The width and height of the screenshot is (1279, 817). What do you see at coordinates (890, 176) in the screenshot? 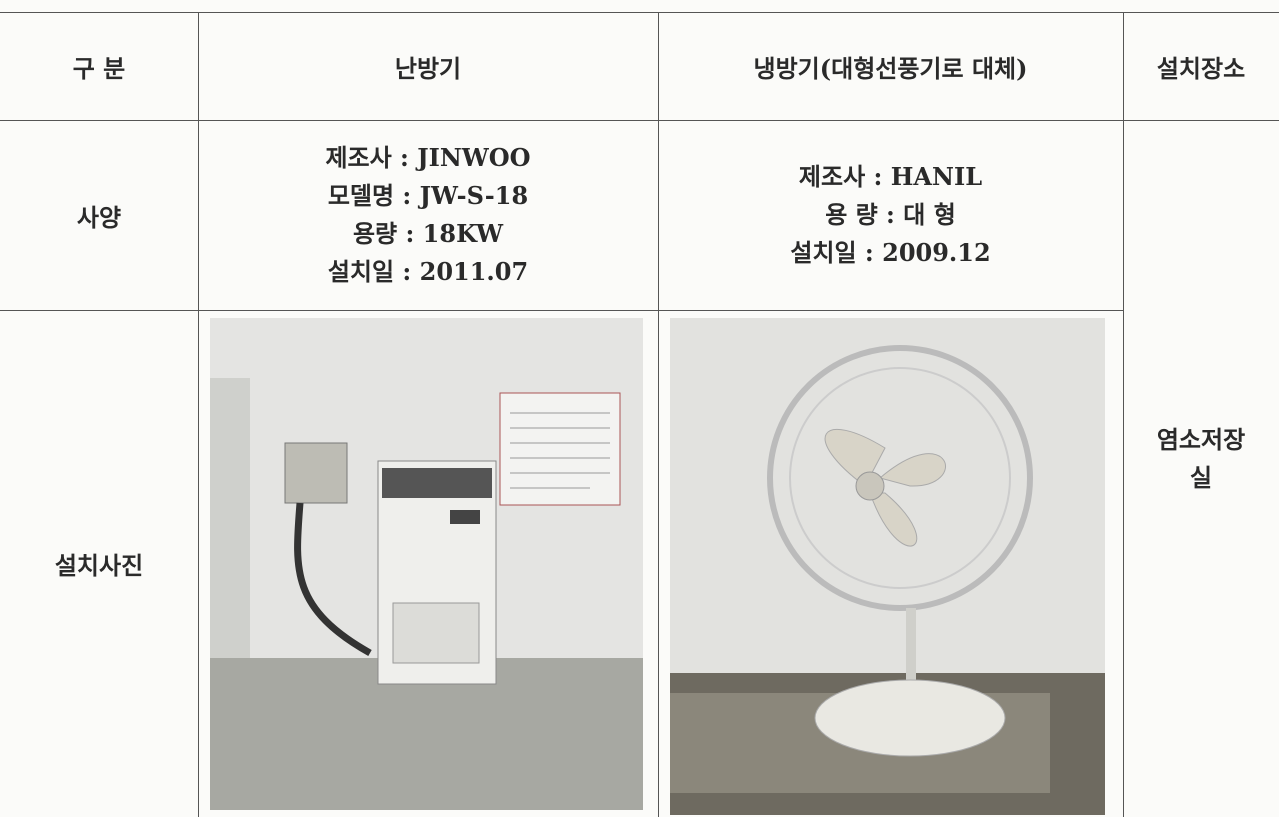
I see `text-line: 제조사 : HANIL` at bounding box center [890, 176].